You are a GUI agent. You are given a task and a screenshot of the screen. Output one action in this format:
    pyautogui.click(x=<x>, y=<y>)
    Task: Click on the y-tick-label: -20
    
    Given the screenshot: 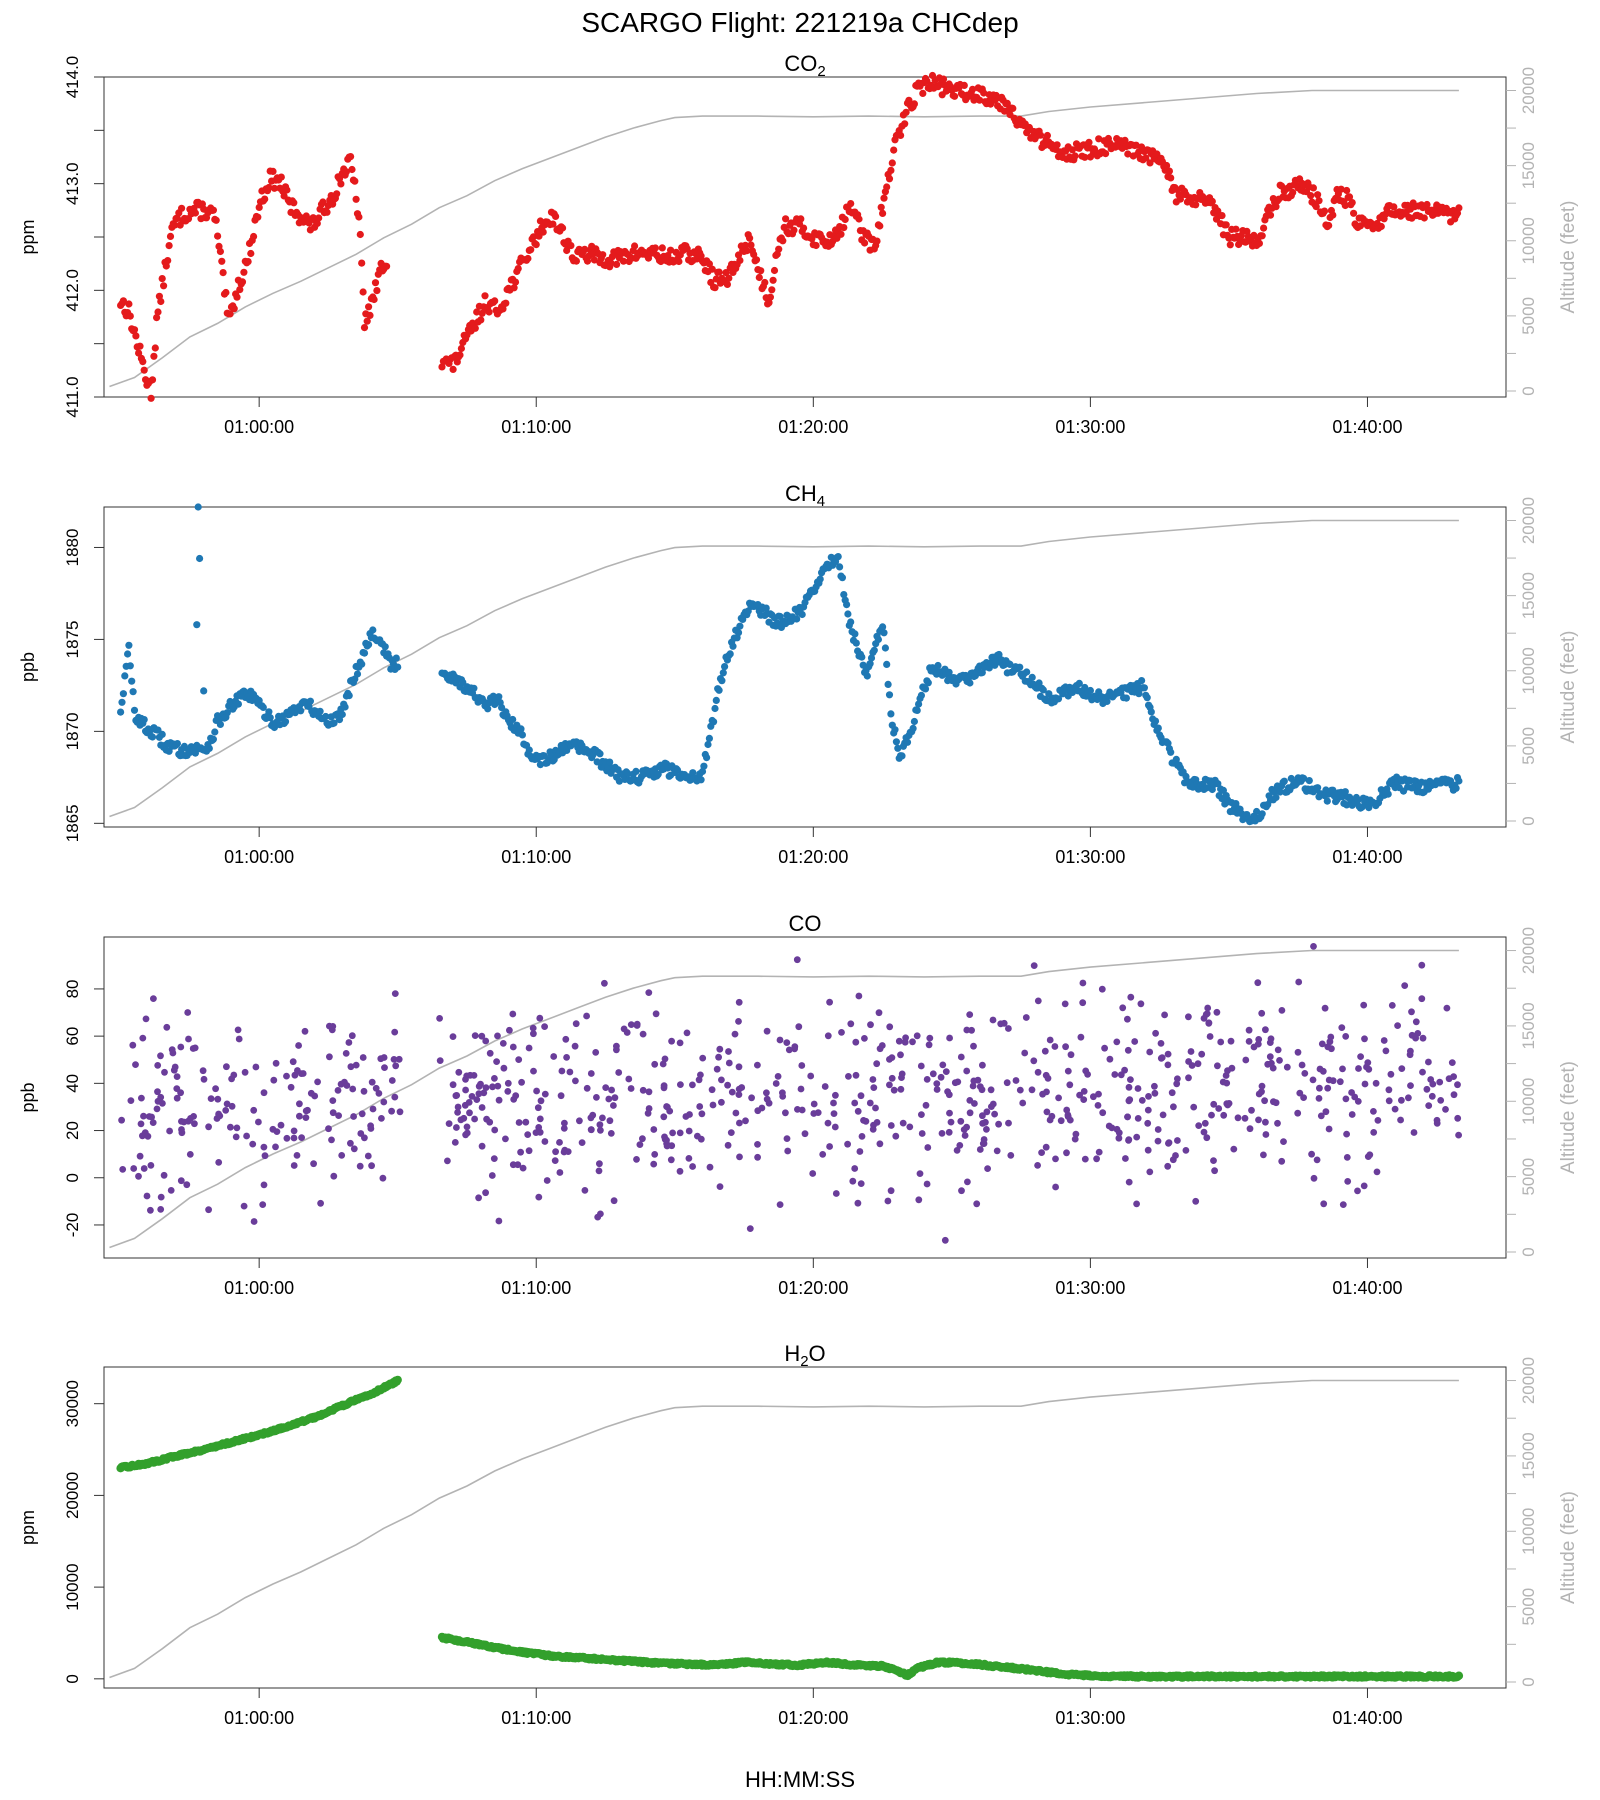 What is the action you would take?
    pyautogui.click(x=72, y=1225)
    